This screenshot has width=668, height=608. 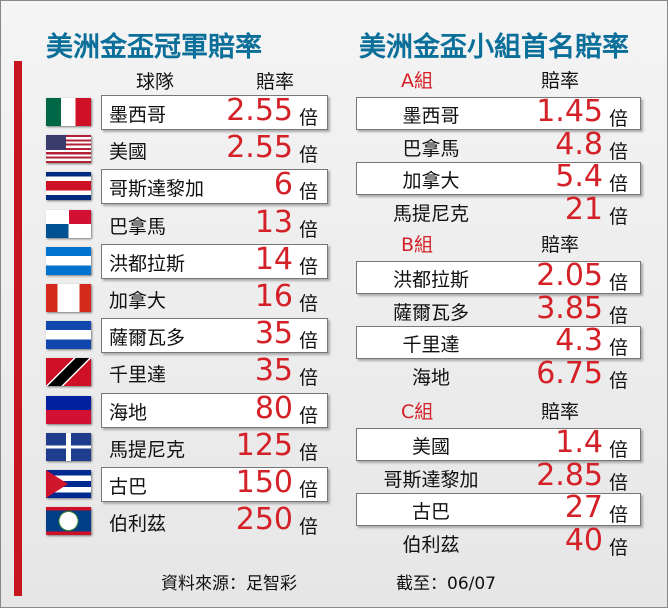 What do you see at coordinates (569, 111) in the screenshot?
I see `odds: 1.45` at bounding box center [569, 111].